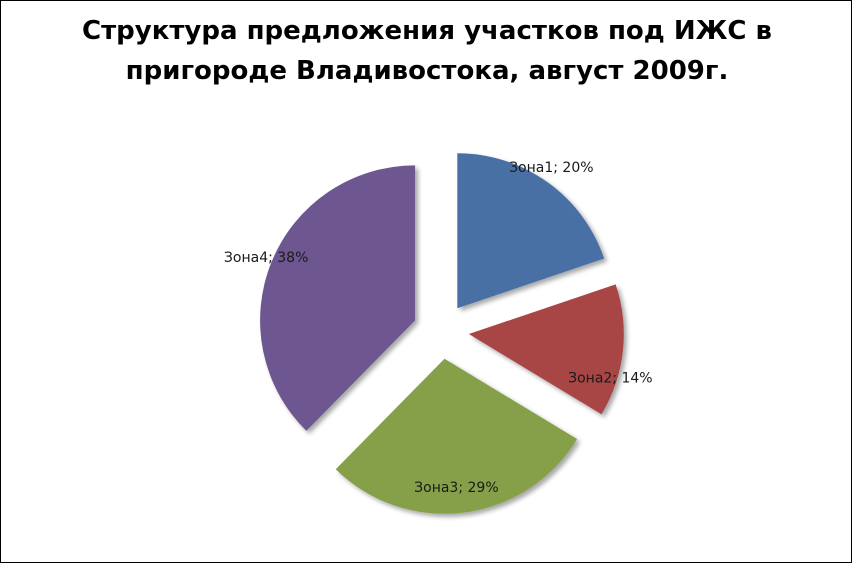 Image resolution: width=852 pixels, height=564 pixels. I want to click on pie-label-4: Зона4; 38%, so click(266, 258).